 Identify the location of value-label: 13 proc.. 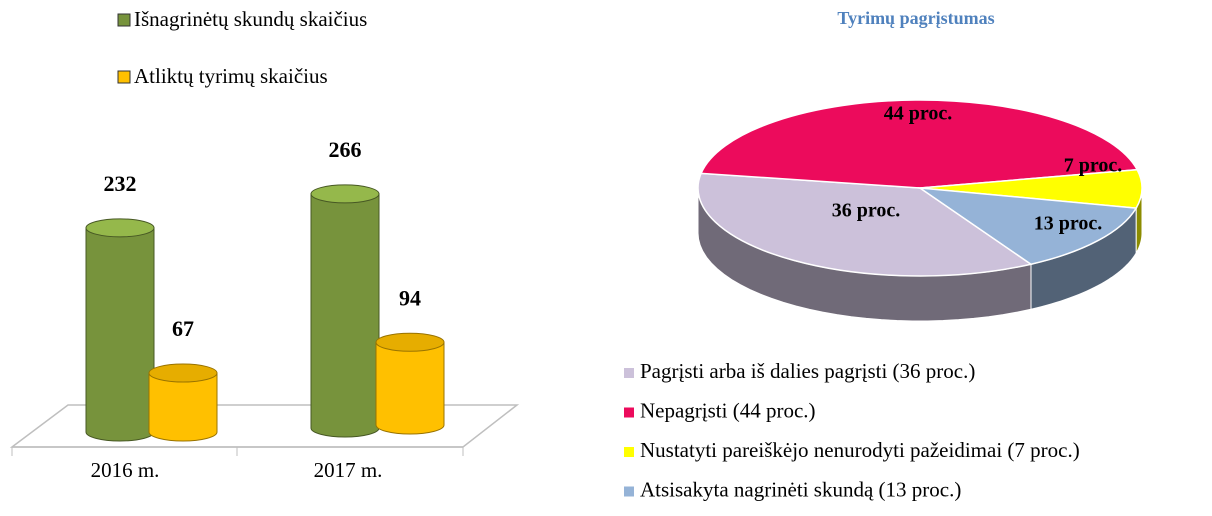
(1068, 224).